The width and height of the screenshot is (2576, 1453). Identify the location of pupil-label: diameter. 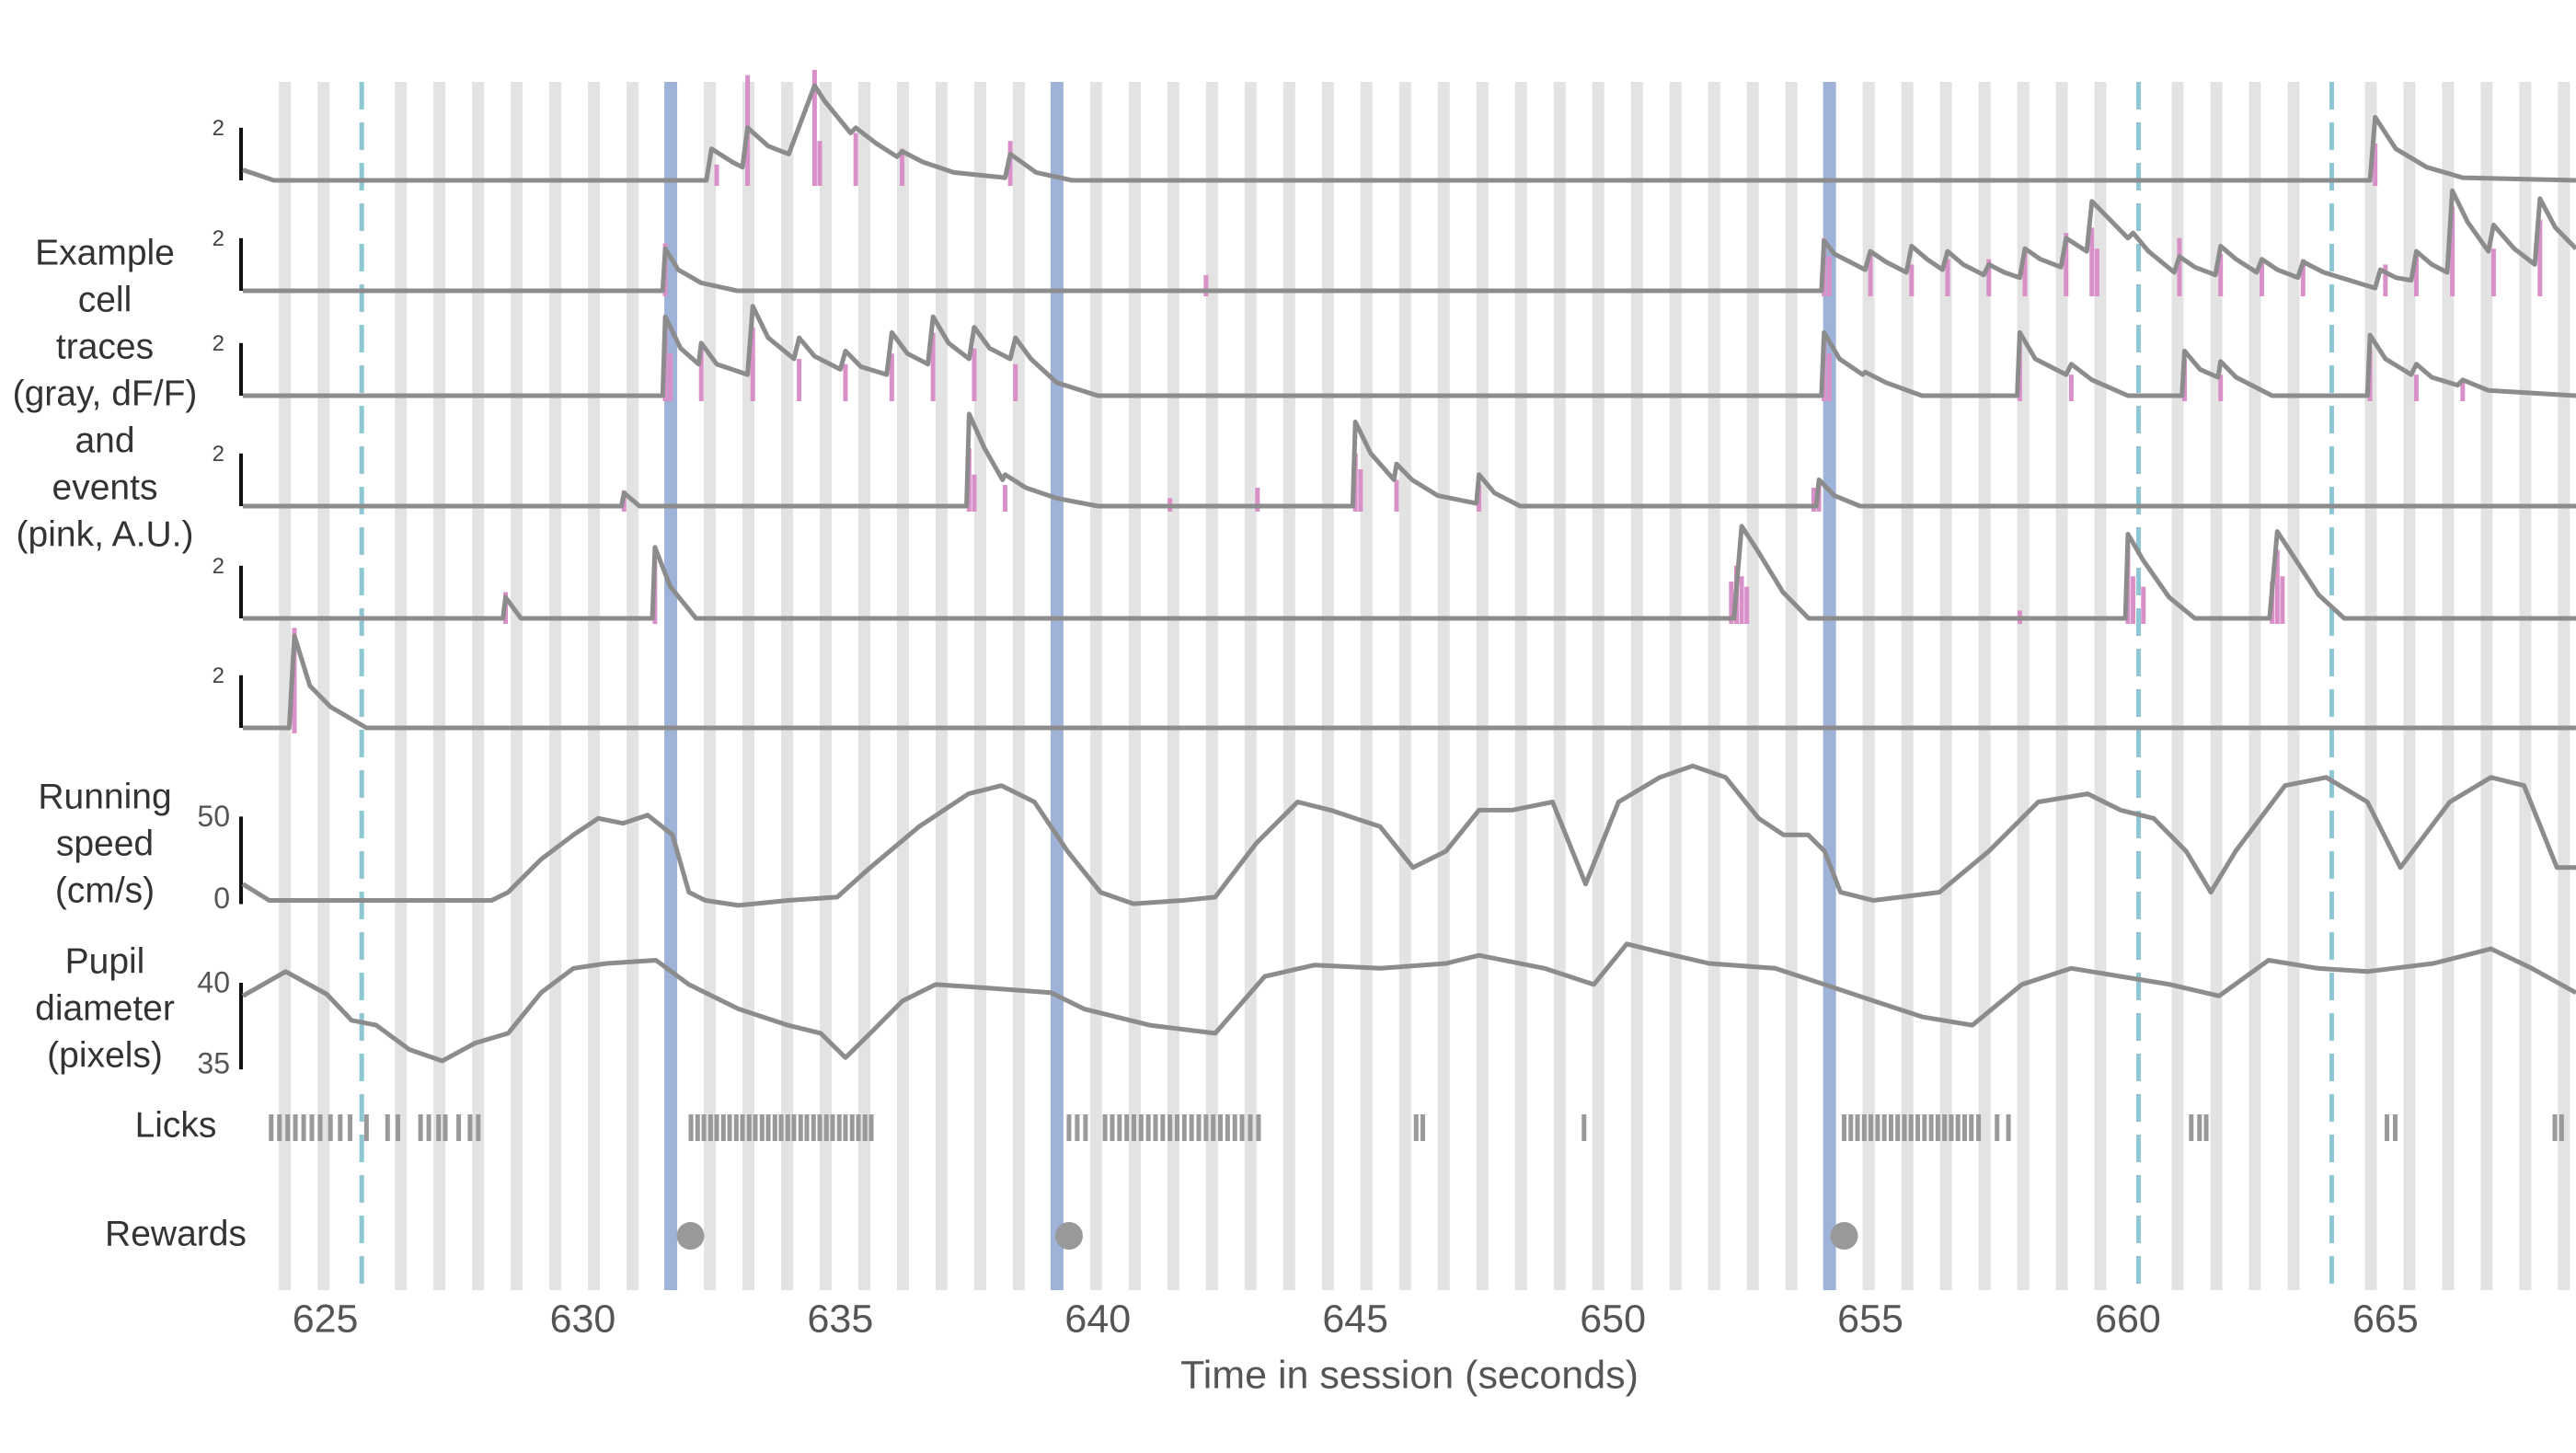
(105, 1008).